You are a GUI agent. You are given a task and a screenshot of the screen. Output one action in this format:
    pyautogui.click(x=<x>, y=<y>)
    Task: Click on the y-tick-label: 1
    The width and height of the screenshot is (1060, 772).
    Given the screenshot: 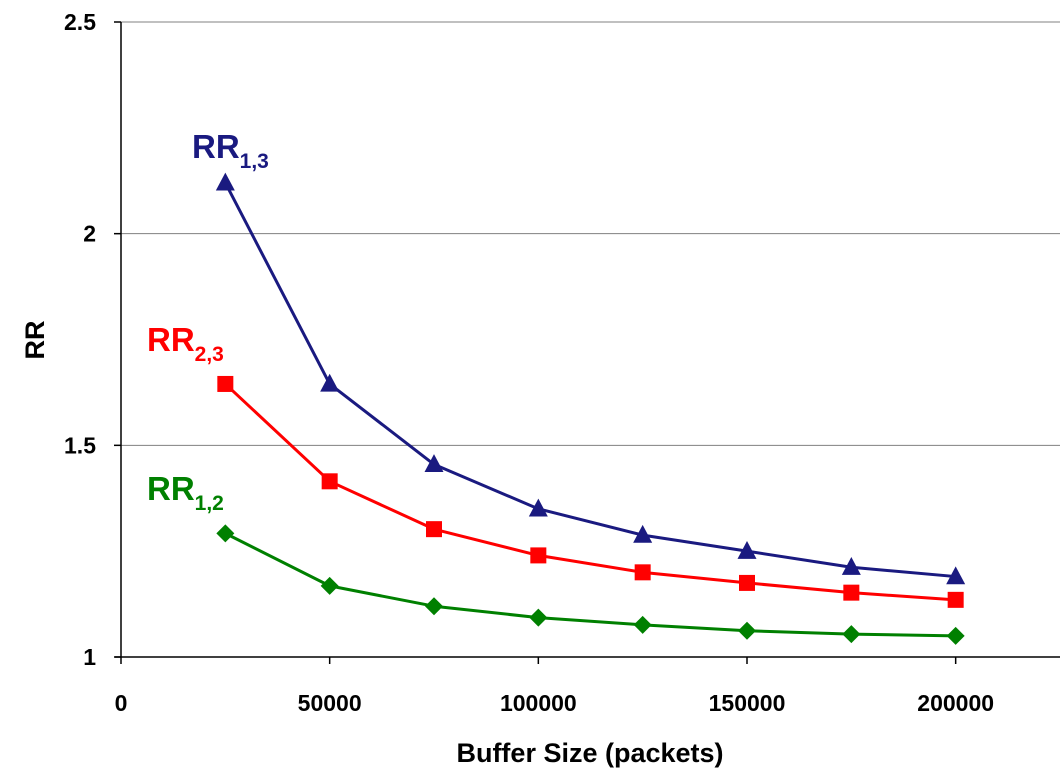 What is the action you would take?
    pyautogui.click(x=89, y=657)
    